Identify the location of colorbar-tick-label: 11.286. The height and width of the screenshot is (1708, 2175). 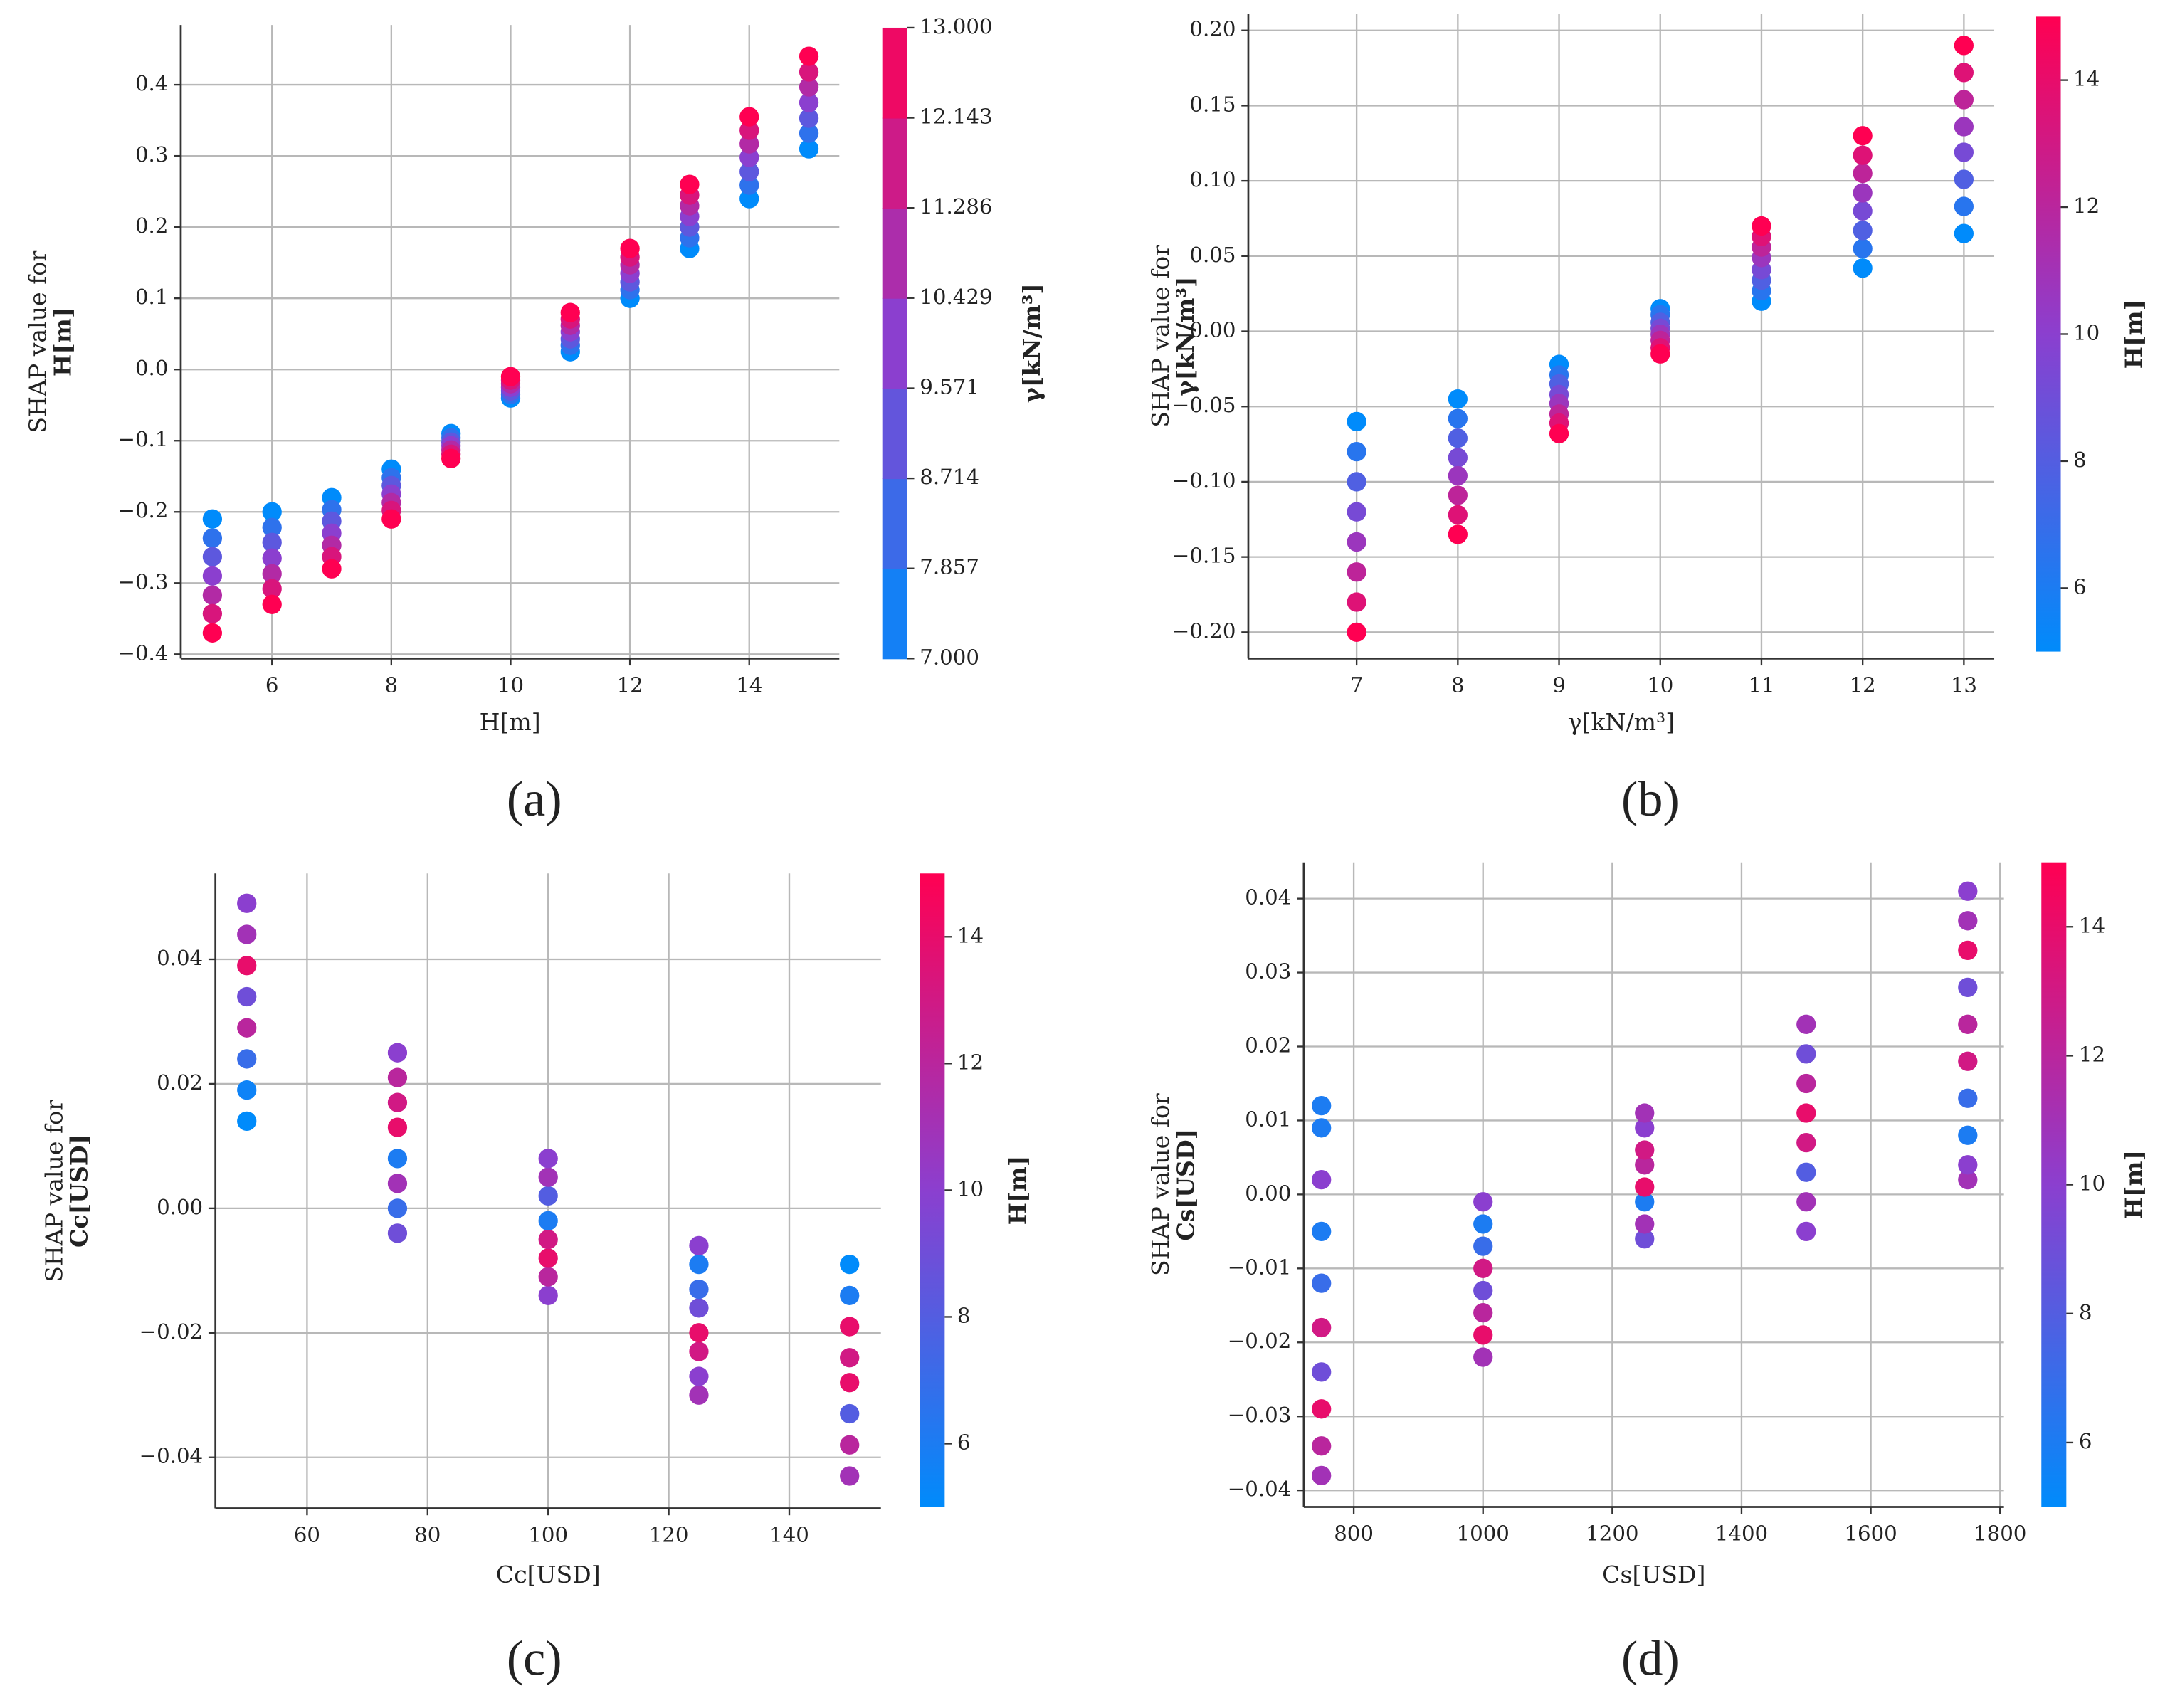
(956, 206).